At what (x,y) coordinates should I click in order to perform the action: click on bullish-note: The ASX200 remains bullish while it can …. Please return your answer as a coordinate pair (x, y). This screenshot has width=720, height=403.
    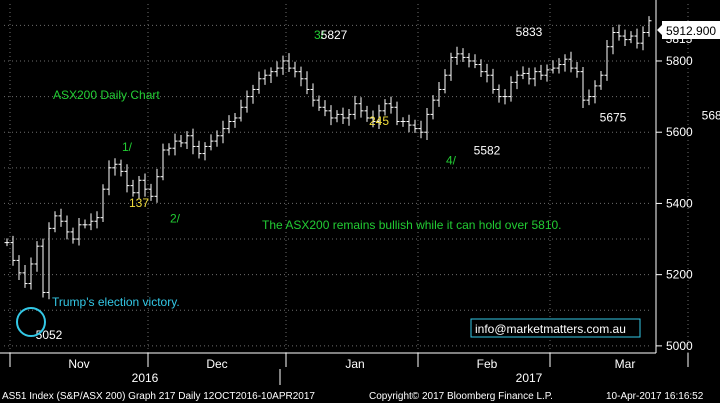
    Looking at the image, I should click on (412, 225).